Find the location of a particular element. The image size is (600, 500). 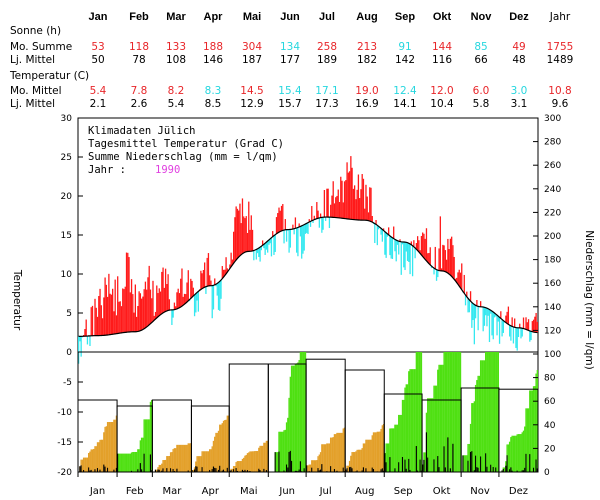

table-cell: 85 is located at coordinates (480, 47).